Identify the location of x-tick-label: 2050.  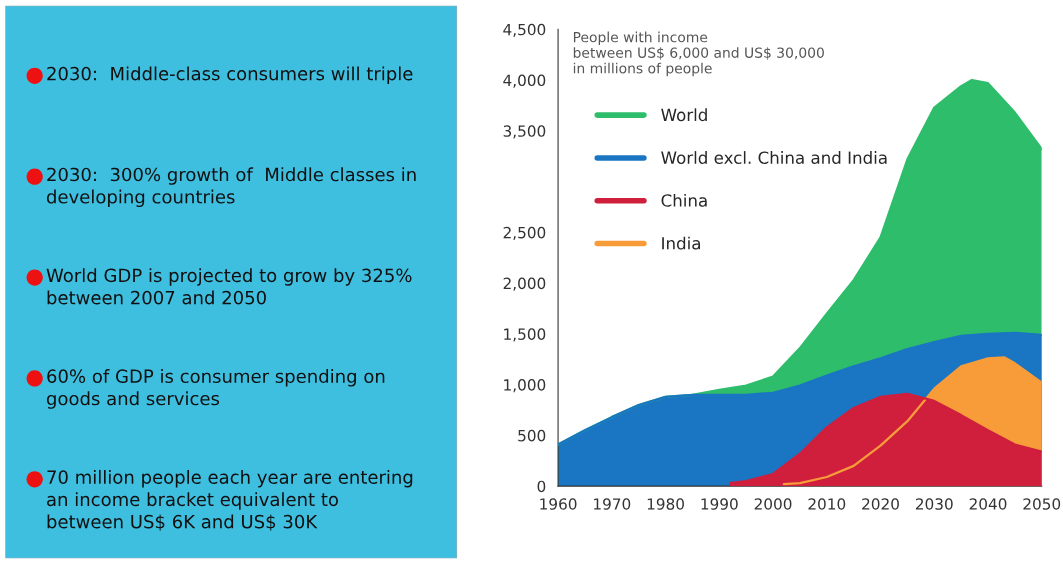
(1042, 504).